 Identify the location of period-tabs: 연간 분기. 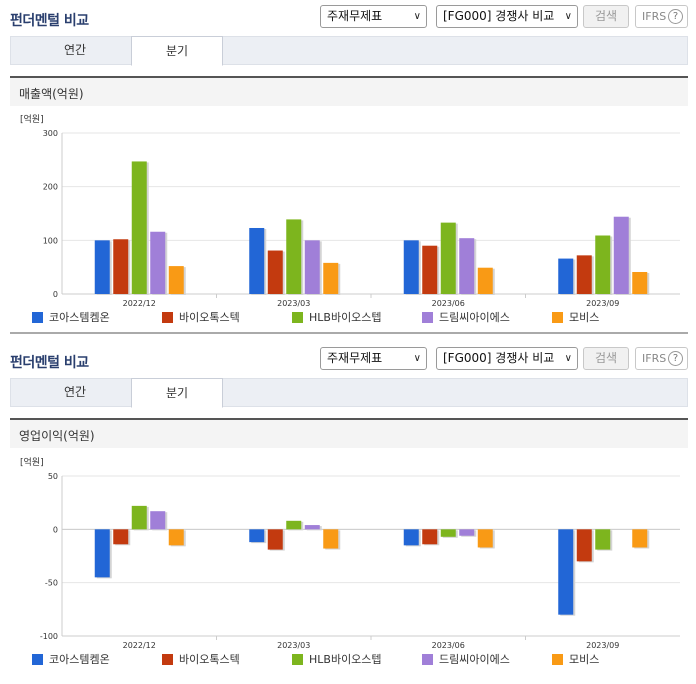
(349, 51).